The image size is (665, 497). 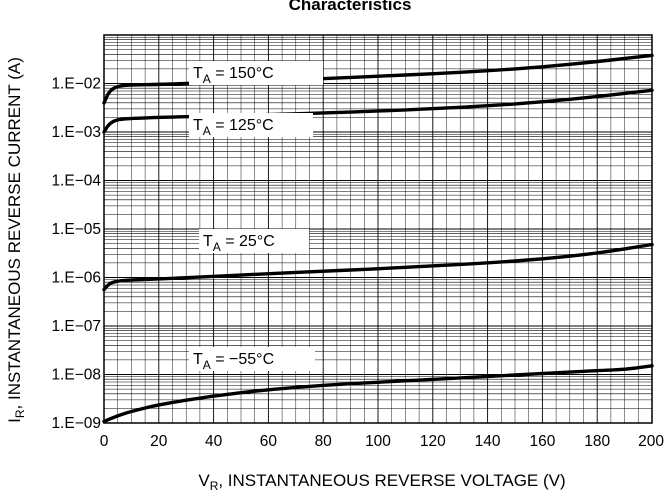 What do you see at coordinates (542, 441) in the screenshot?
I see `x-tick-label: 160` at bounding box center [542, 441].